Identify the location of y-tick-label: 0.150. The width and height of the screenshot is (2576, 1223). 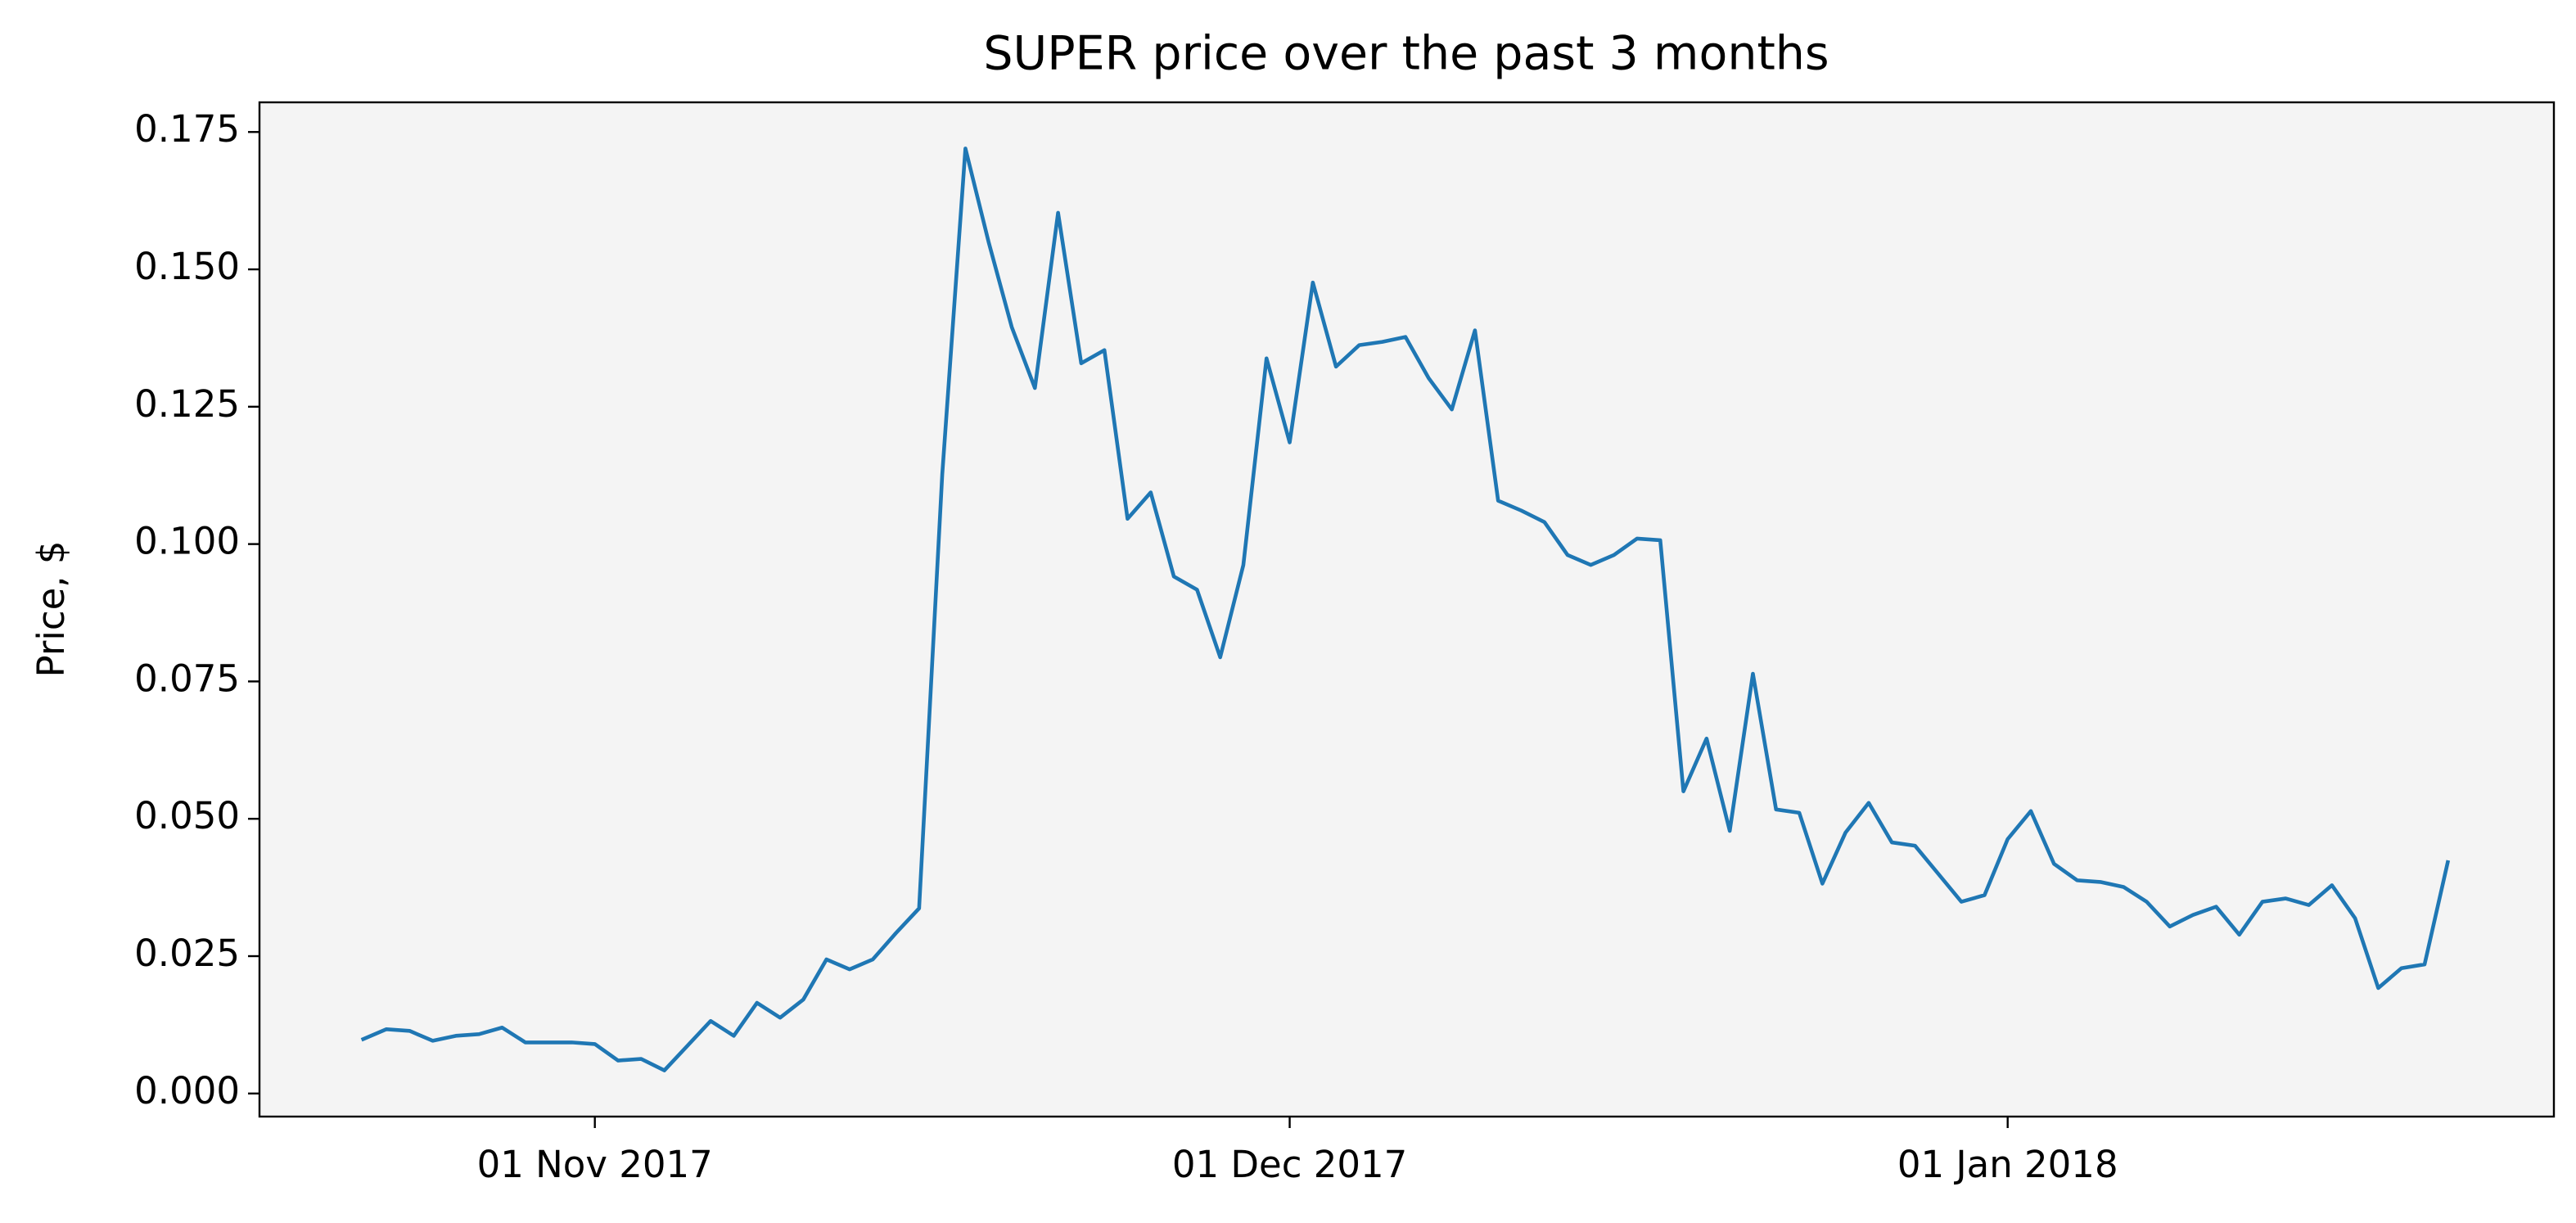
(187, 266).